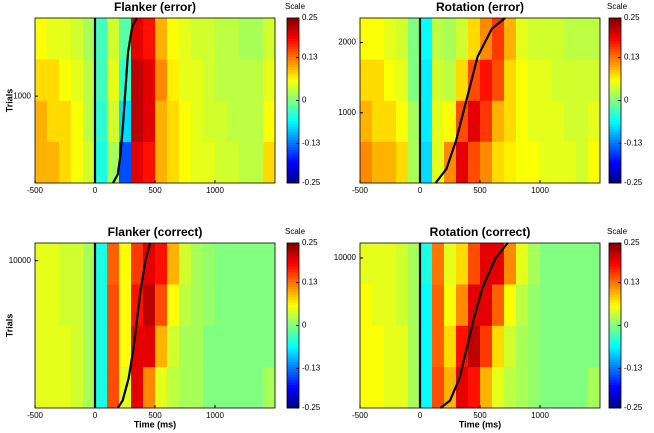  What do you see at coordinates (480, 424) in the screenshot?
I see `x-axis-label: Time (ms)` at bounding box center [480, 424].